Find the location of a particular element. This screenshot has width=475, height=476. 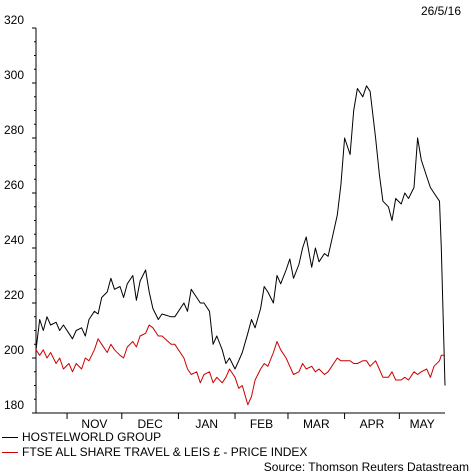

x-tick-label-feb: FEB is located at coordinates (261, 424).